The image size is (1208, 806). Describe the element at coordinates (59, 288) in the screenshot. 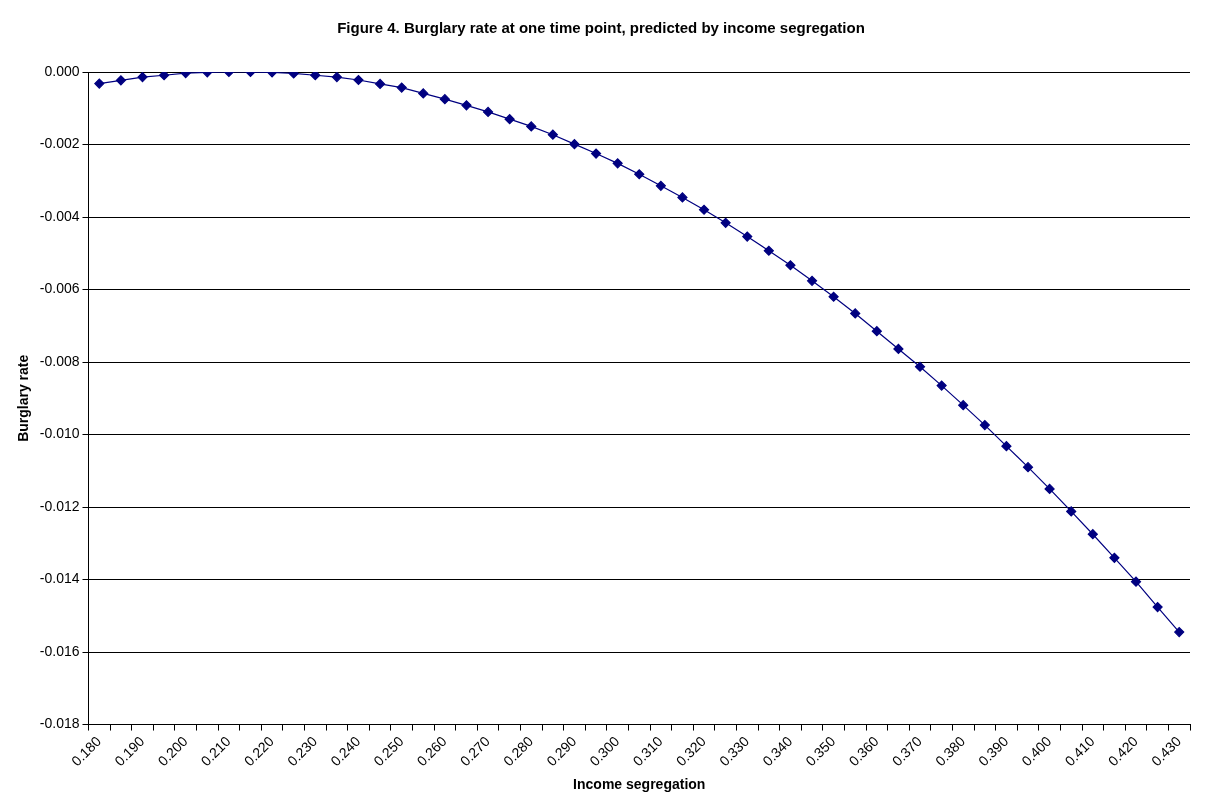

I see `y-tick-label: -0.006` at that location.